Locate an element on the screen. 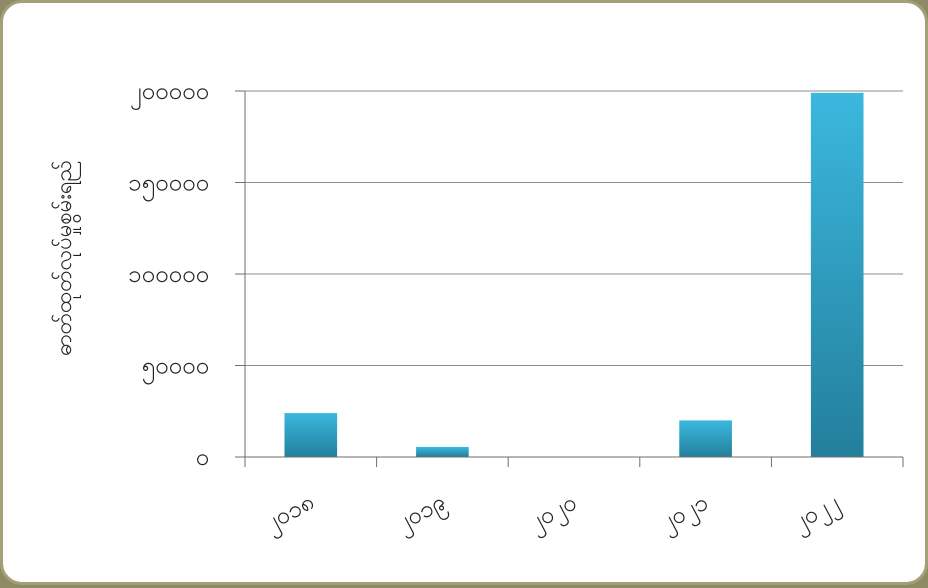 The height and width of the screenshot is (588, 928). y-tick-label: ၁၀၀၀၀၀ is located at coordinates (168, 274).